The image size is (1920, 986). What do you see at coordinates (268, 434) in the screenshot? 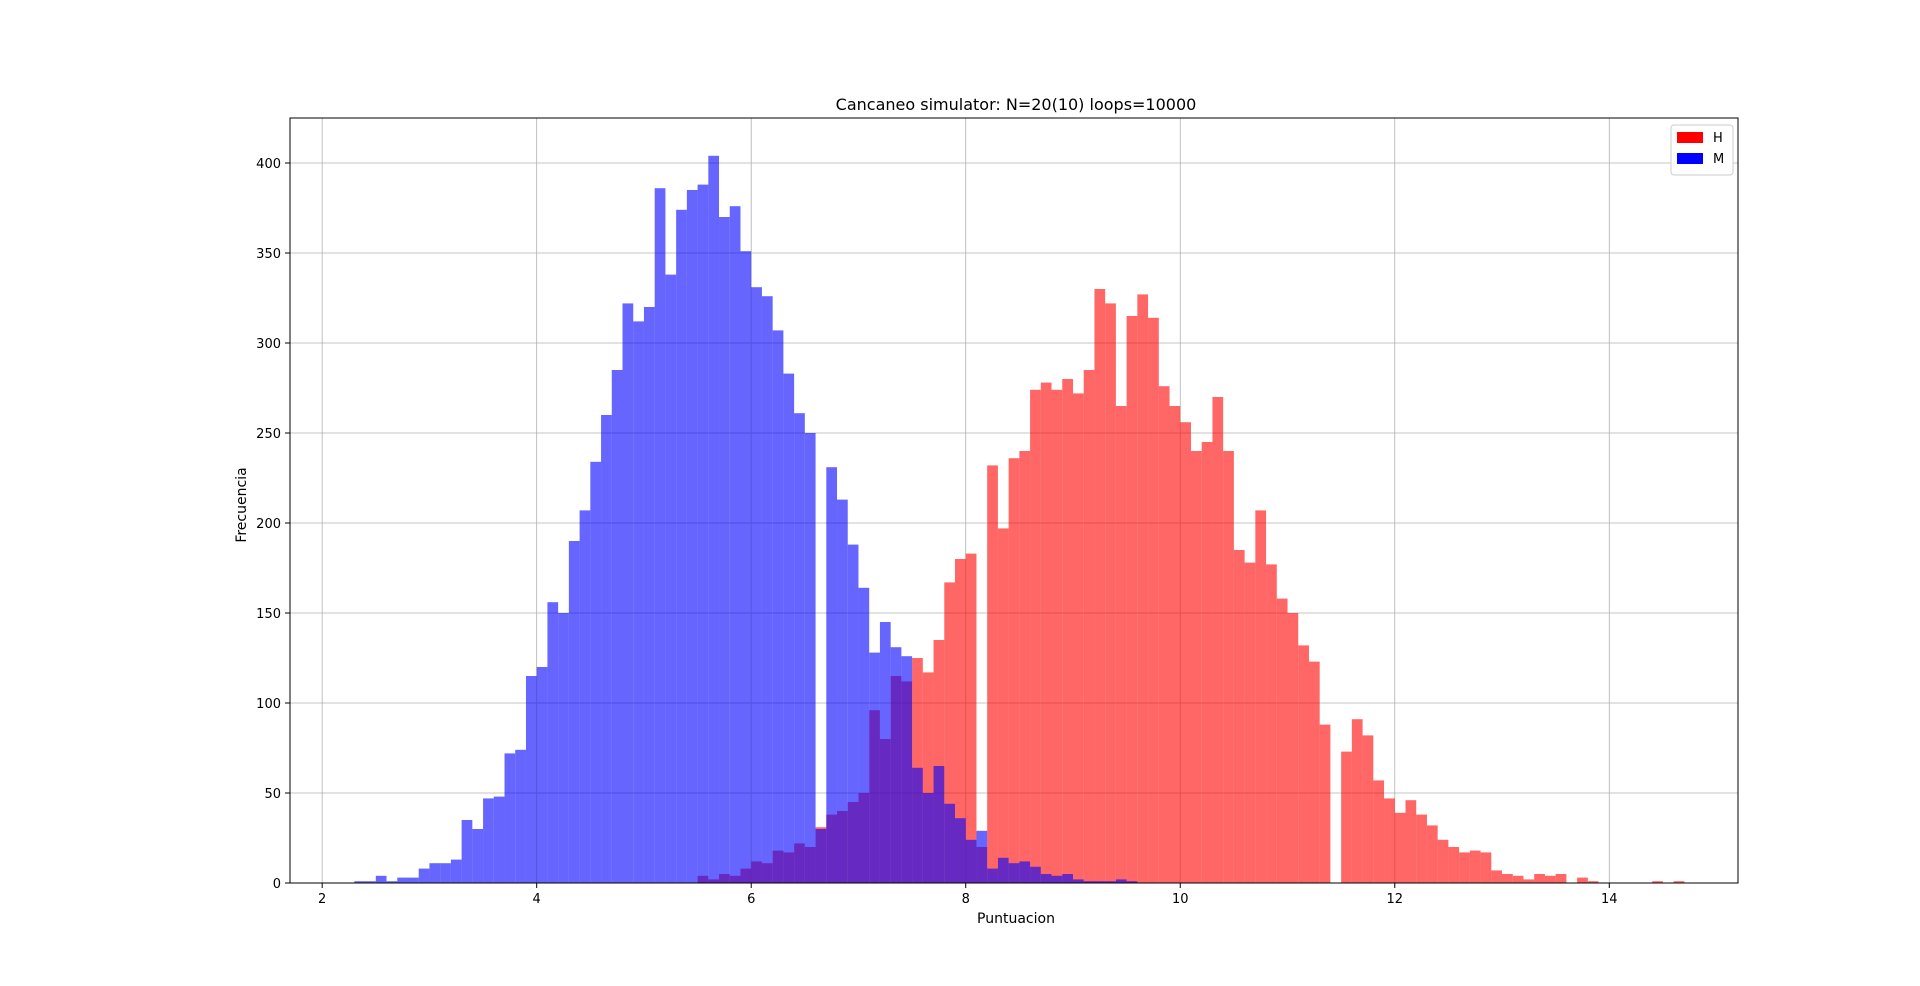
I see `y-tick-label: 250` at bounding box center [268, 434].